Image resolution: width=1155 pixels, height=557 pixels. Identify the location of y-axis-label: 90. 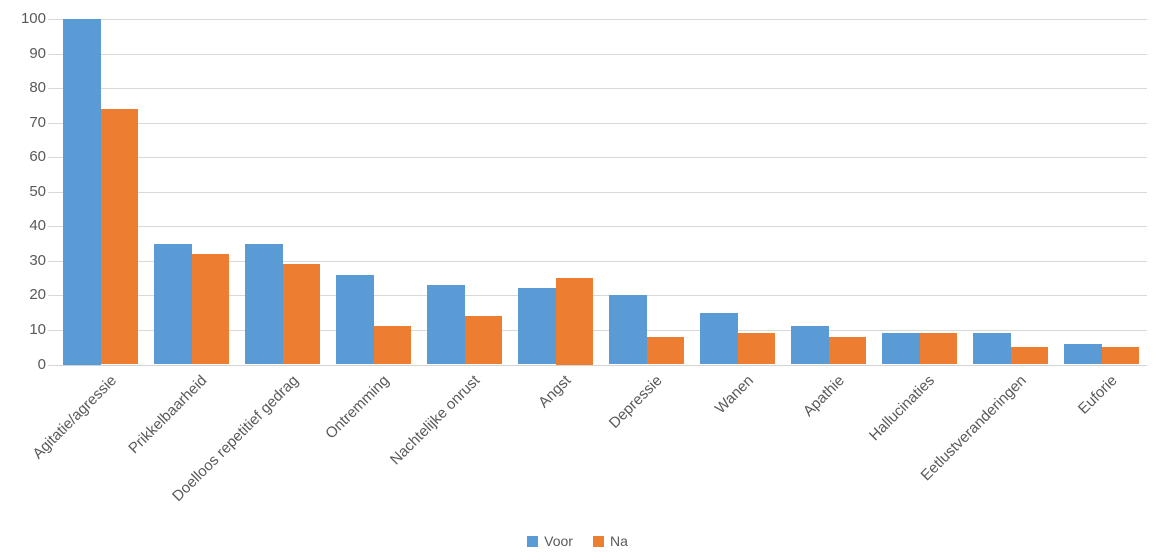
(37, 53).